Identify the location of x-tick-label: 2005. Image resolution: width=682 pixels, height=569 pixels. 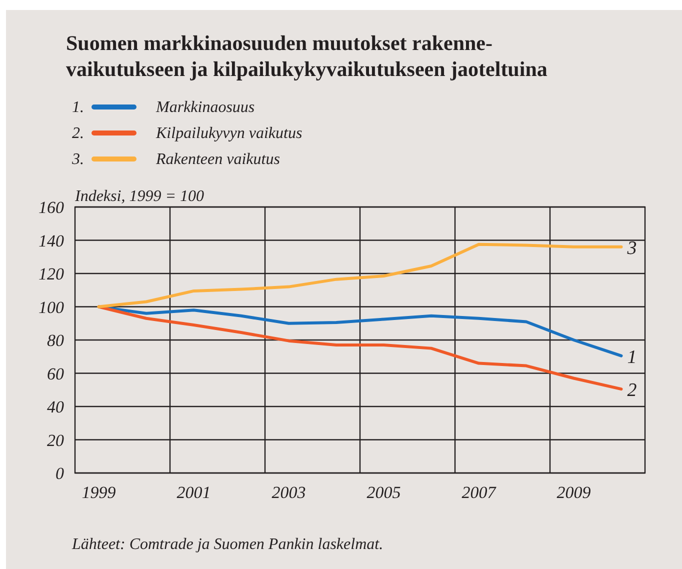
(383, 492).